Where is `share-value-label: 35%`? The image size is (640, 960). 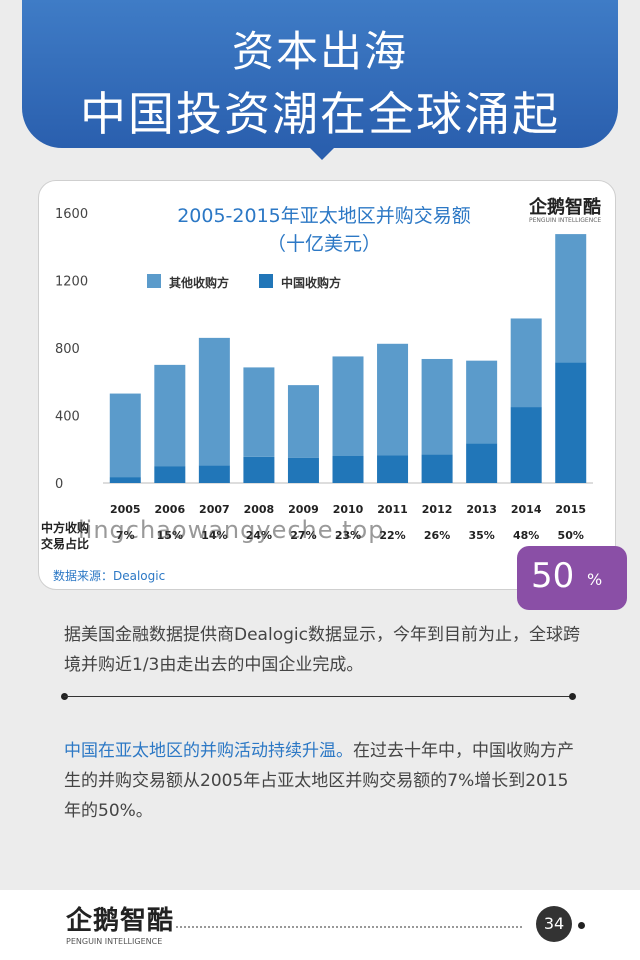 share-value-label: 35% is located at coordinates (481, 535).